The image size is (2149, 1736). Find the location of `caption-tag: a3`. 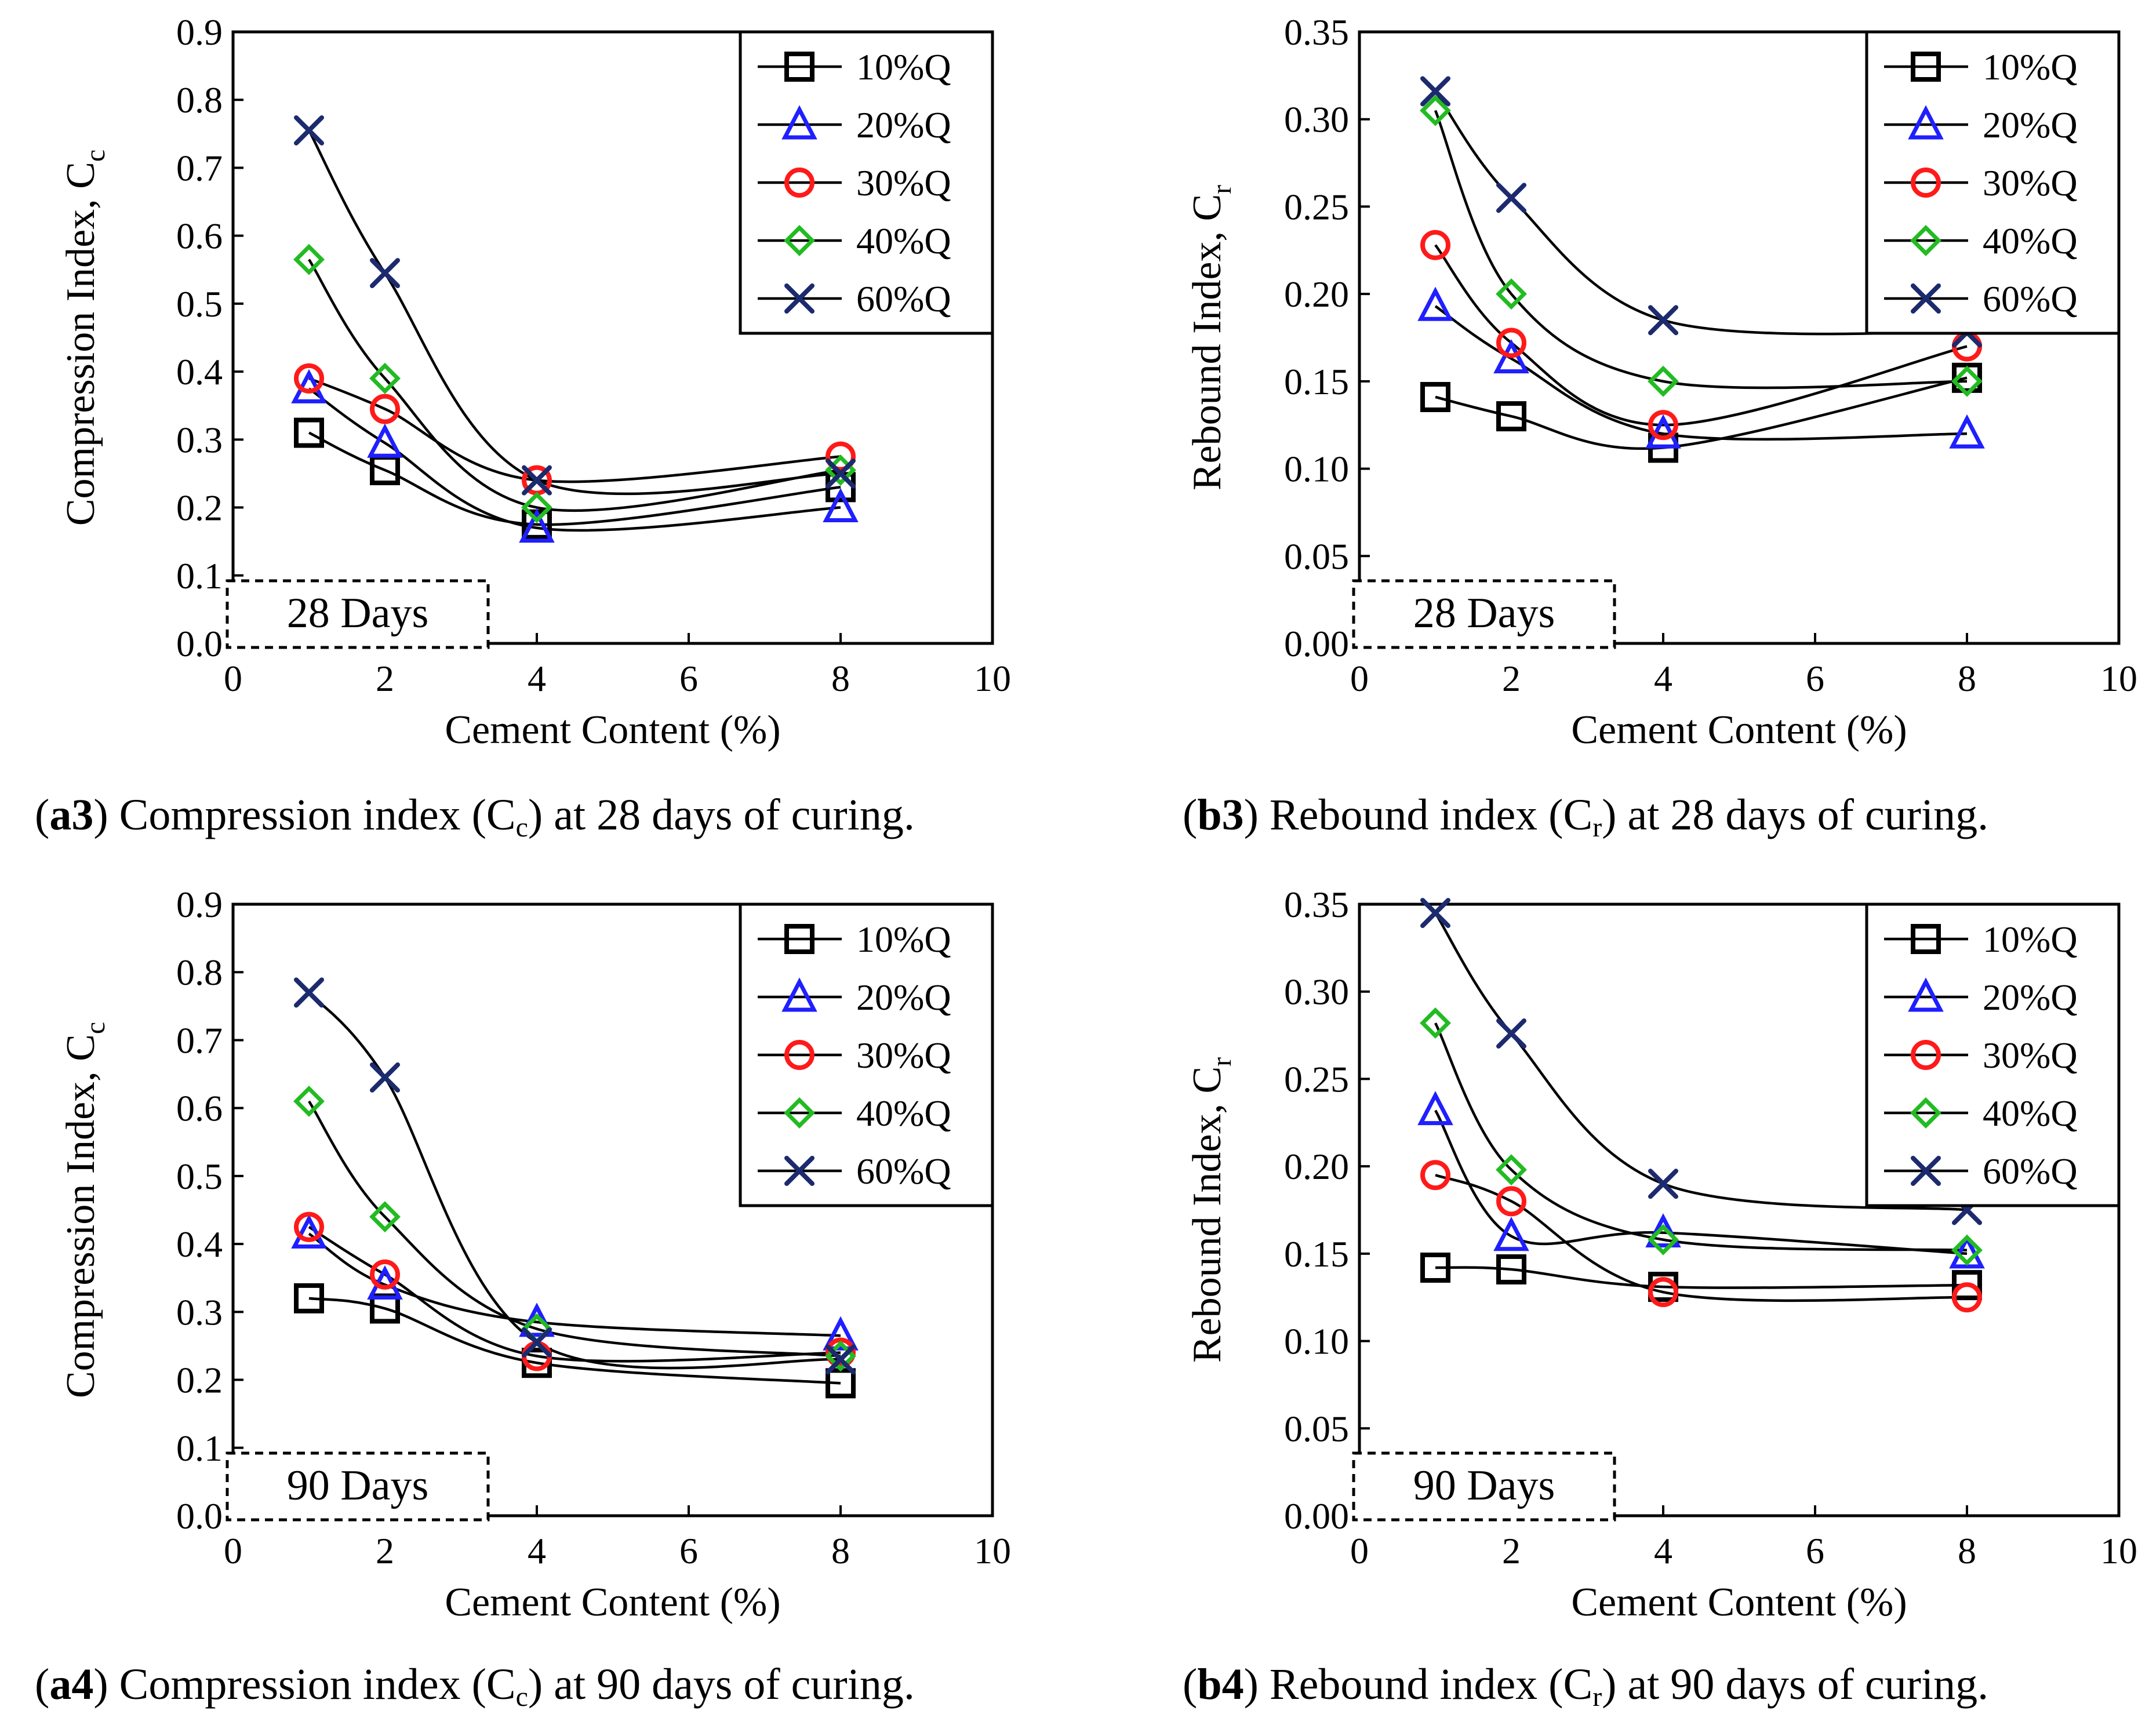

caption-tag: a3 is located at coordinates (71, 815).